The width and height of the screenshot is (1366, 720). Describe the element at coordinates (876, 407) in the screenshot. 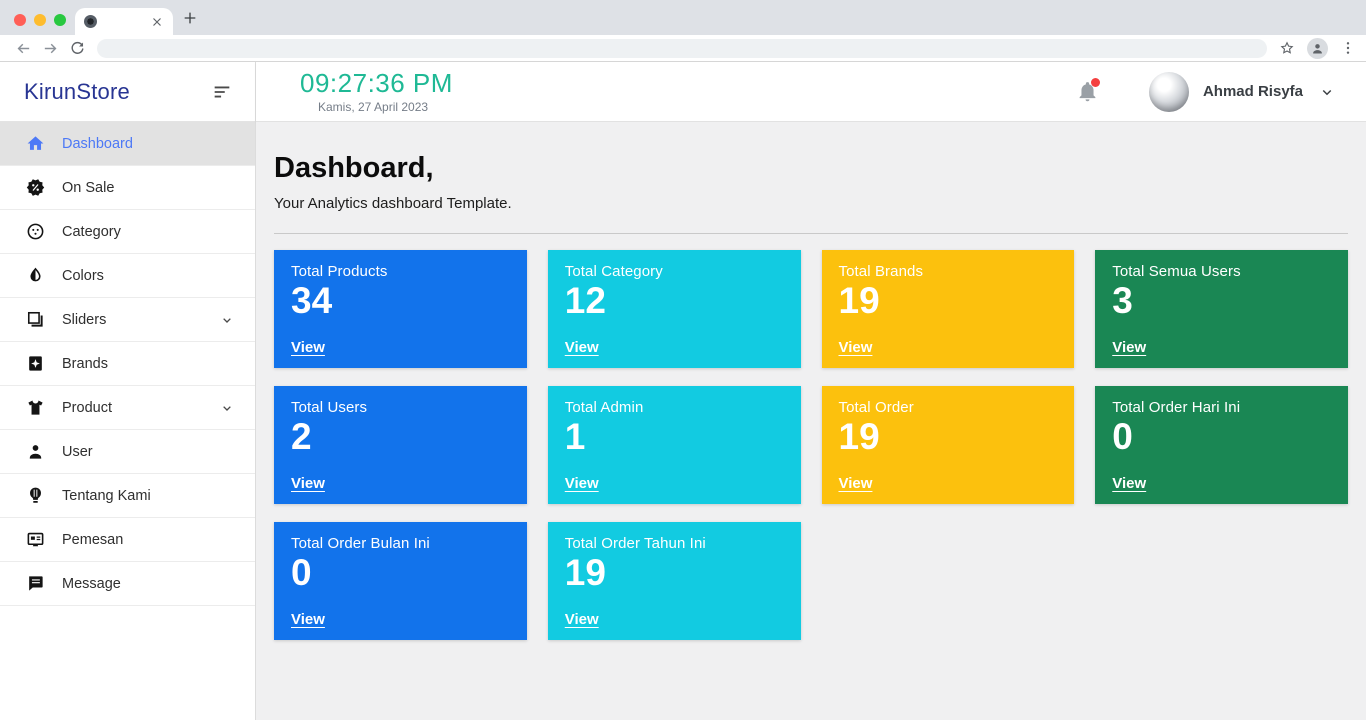

I see `stat-card-label: Total Order` at that location.